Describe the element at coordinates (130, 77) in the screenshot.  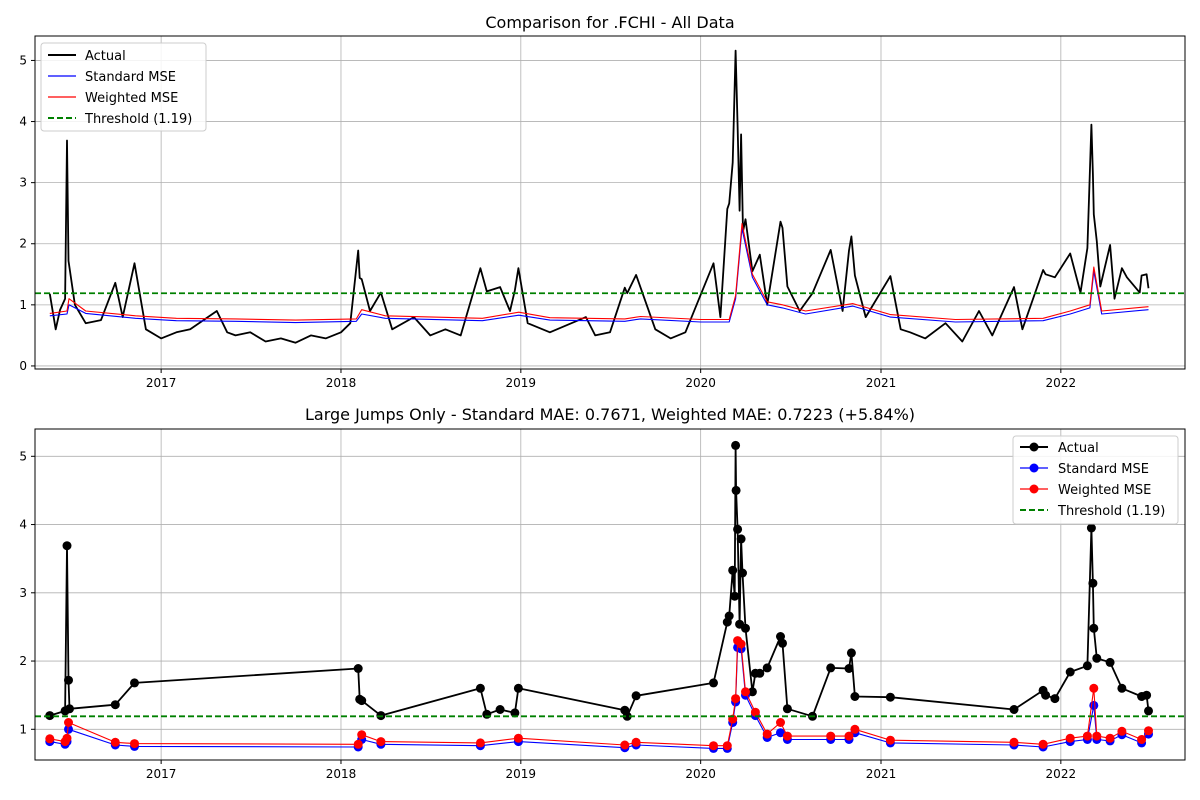
I see `top-legend-standard-label: Standard MSE` at that location.